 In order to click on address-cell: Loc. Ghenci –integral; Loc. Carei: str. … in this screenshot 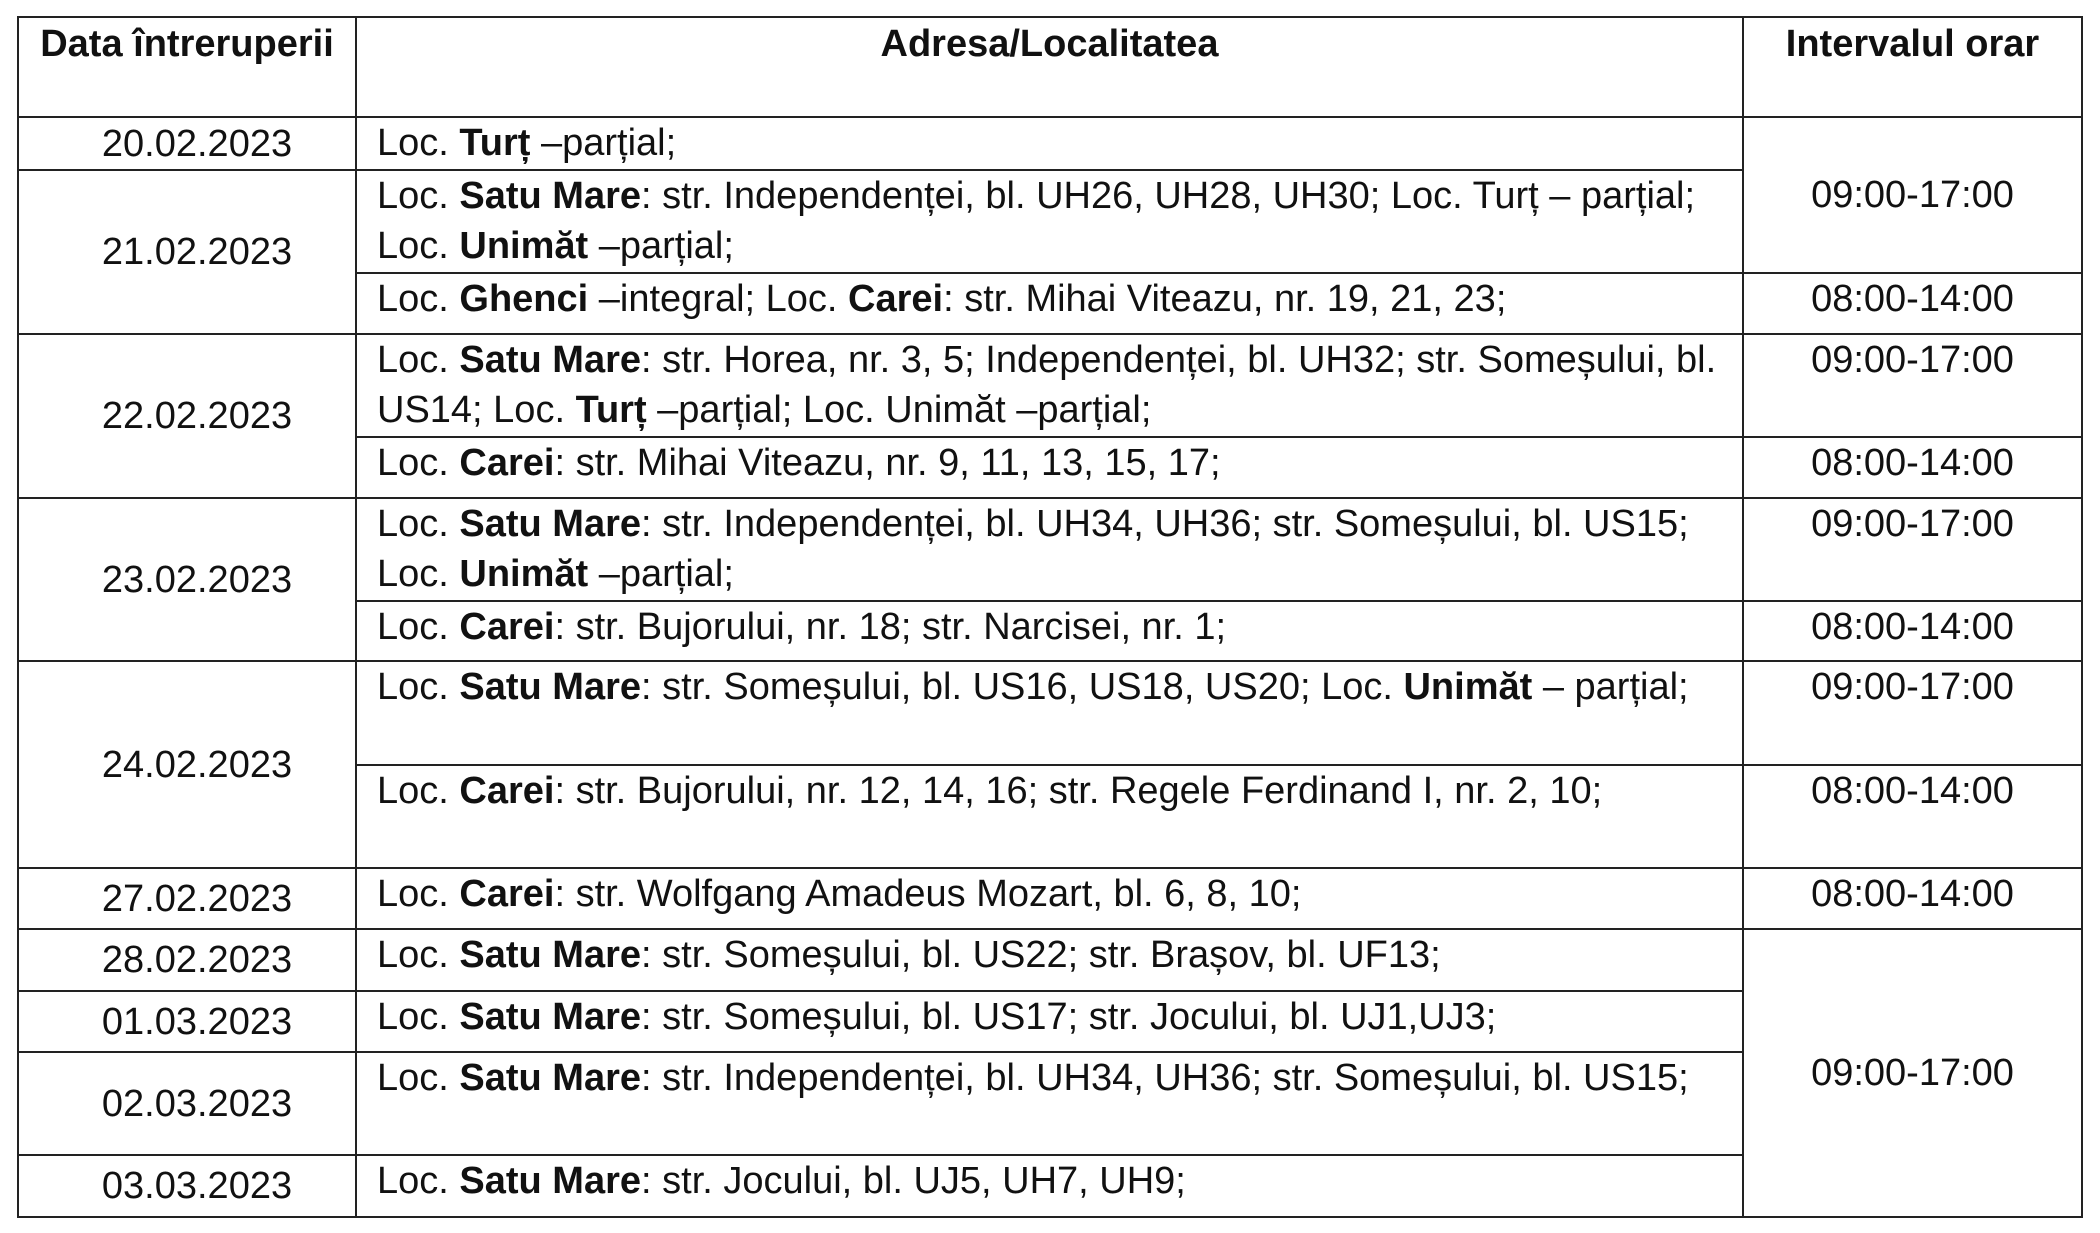, I will do `click(1049, 303)`.